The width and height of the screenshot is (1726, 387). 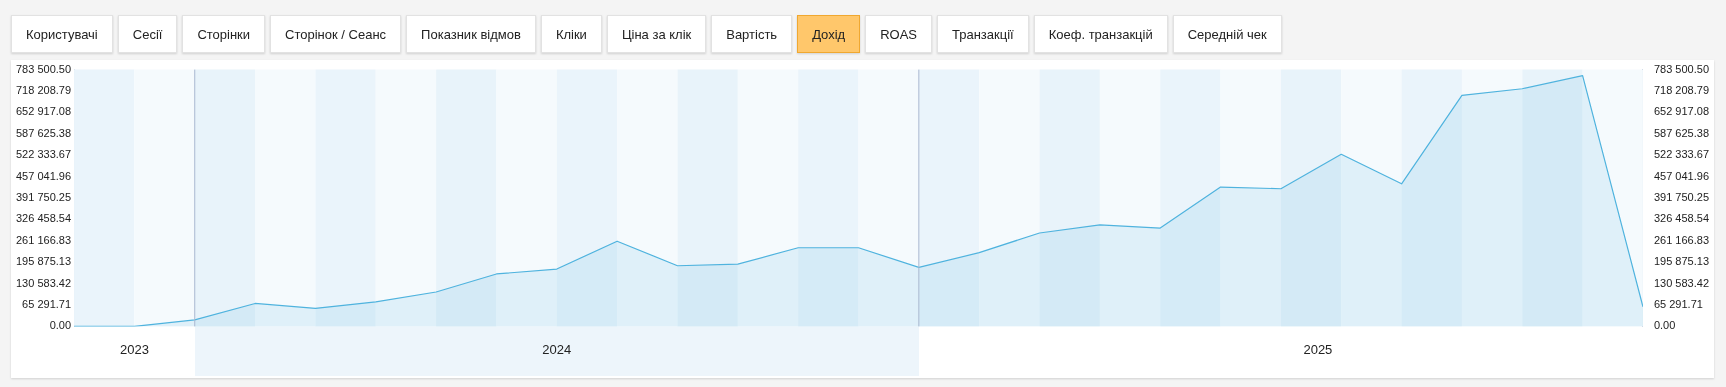 I want to click on y2-tick-label: 130 583.42, so click(x=1681, y=282).